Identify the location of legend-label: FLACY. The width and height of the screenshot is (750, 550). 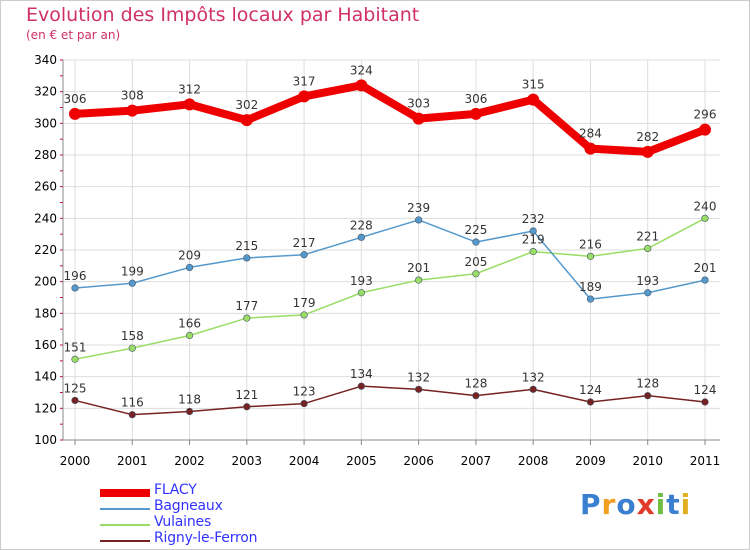
(175, 490).